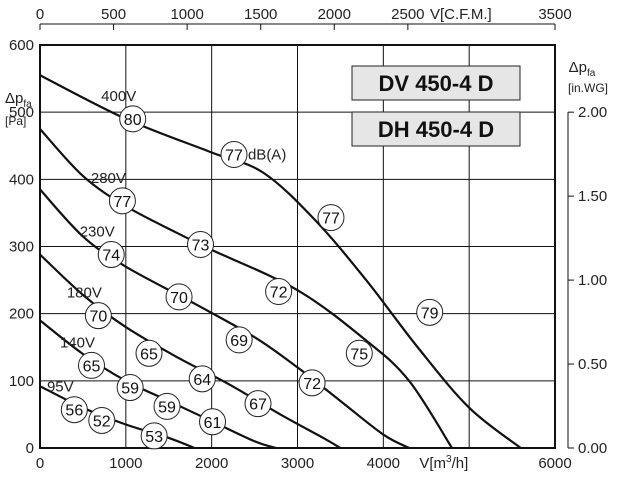 Image resolution: width=620 pixels, height=480 pixels. I want to click on y-tick-label: 100, so click(21, 381).